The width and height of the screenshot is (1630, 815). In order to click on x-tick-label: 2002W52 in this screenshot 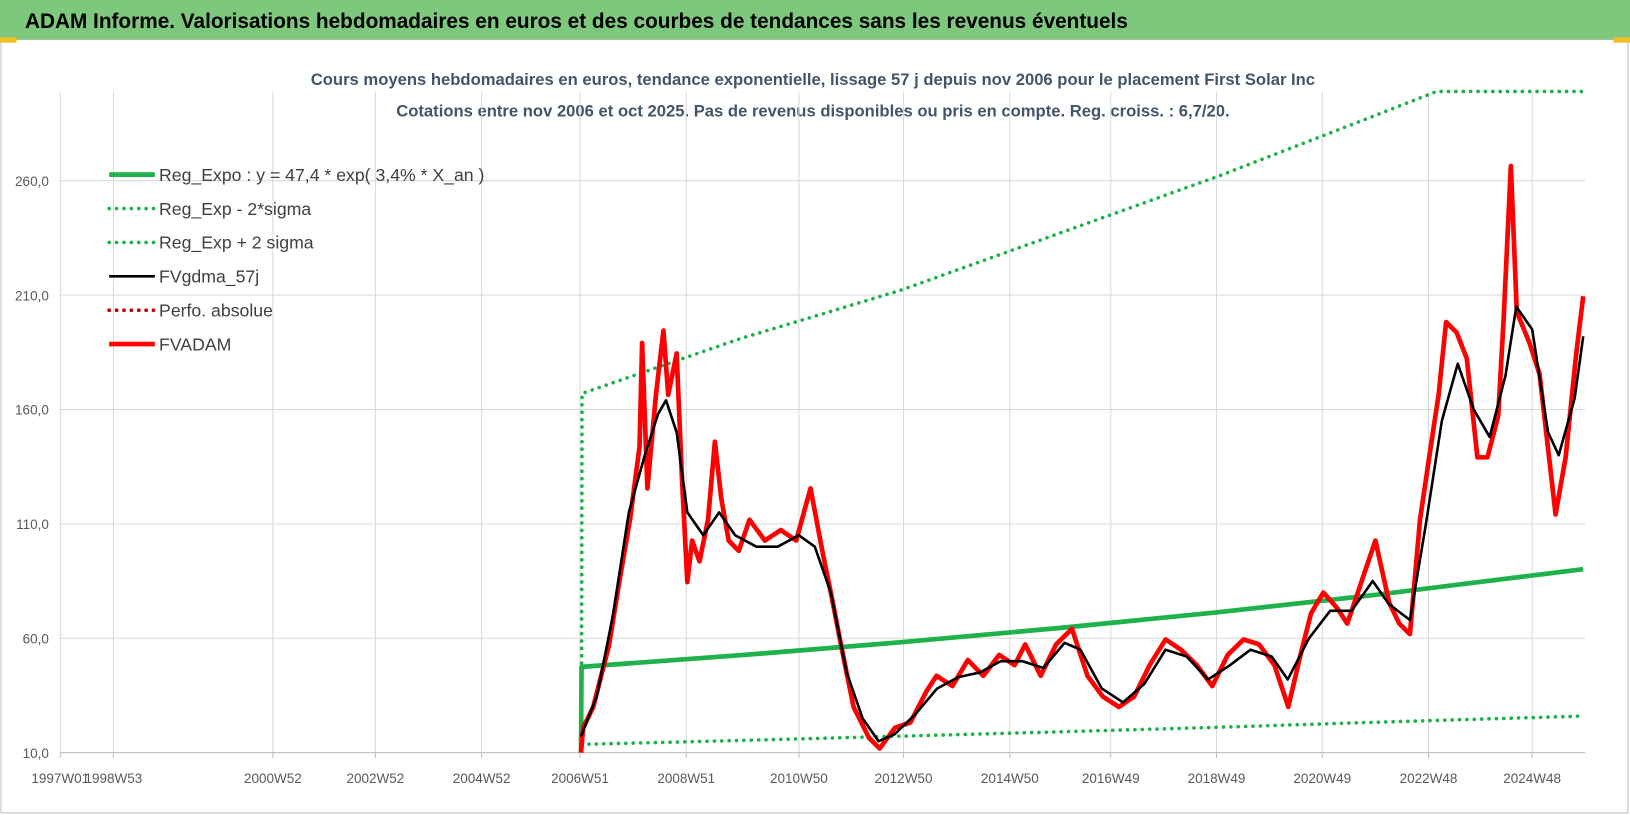, I will do `click(375, 778)`.